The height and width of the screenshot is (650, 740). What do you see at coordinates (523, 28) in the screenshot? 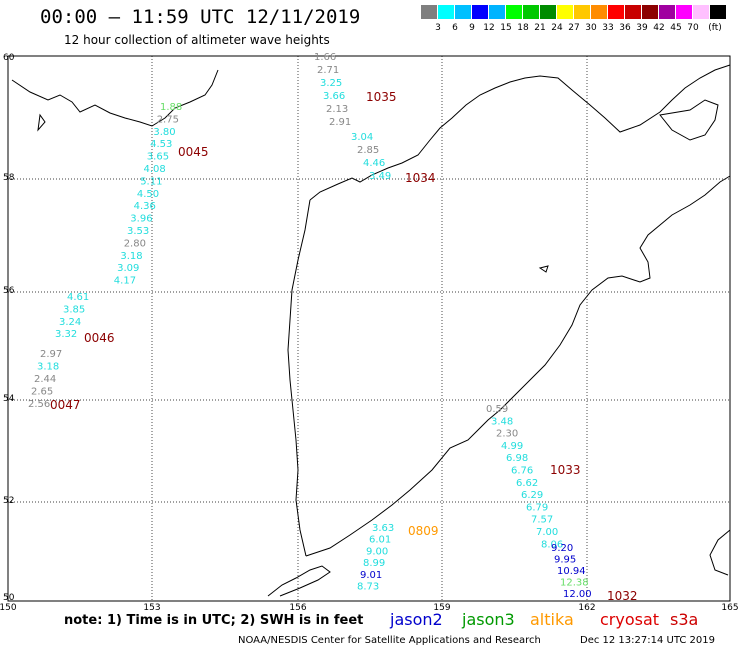
I see `legend-value: 18` at bounding box center [523, 28].